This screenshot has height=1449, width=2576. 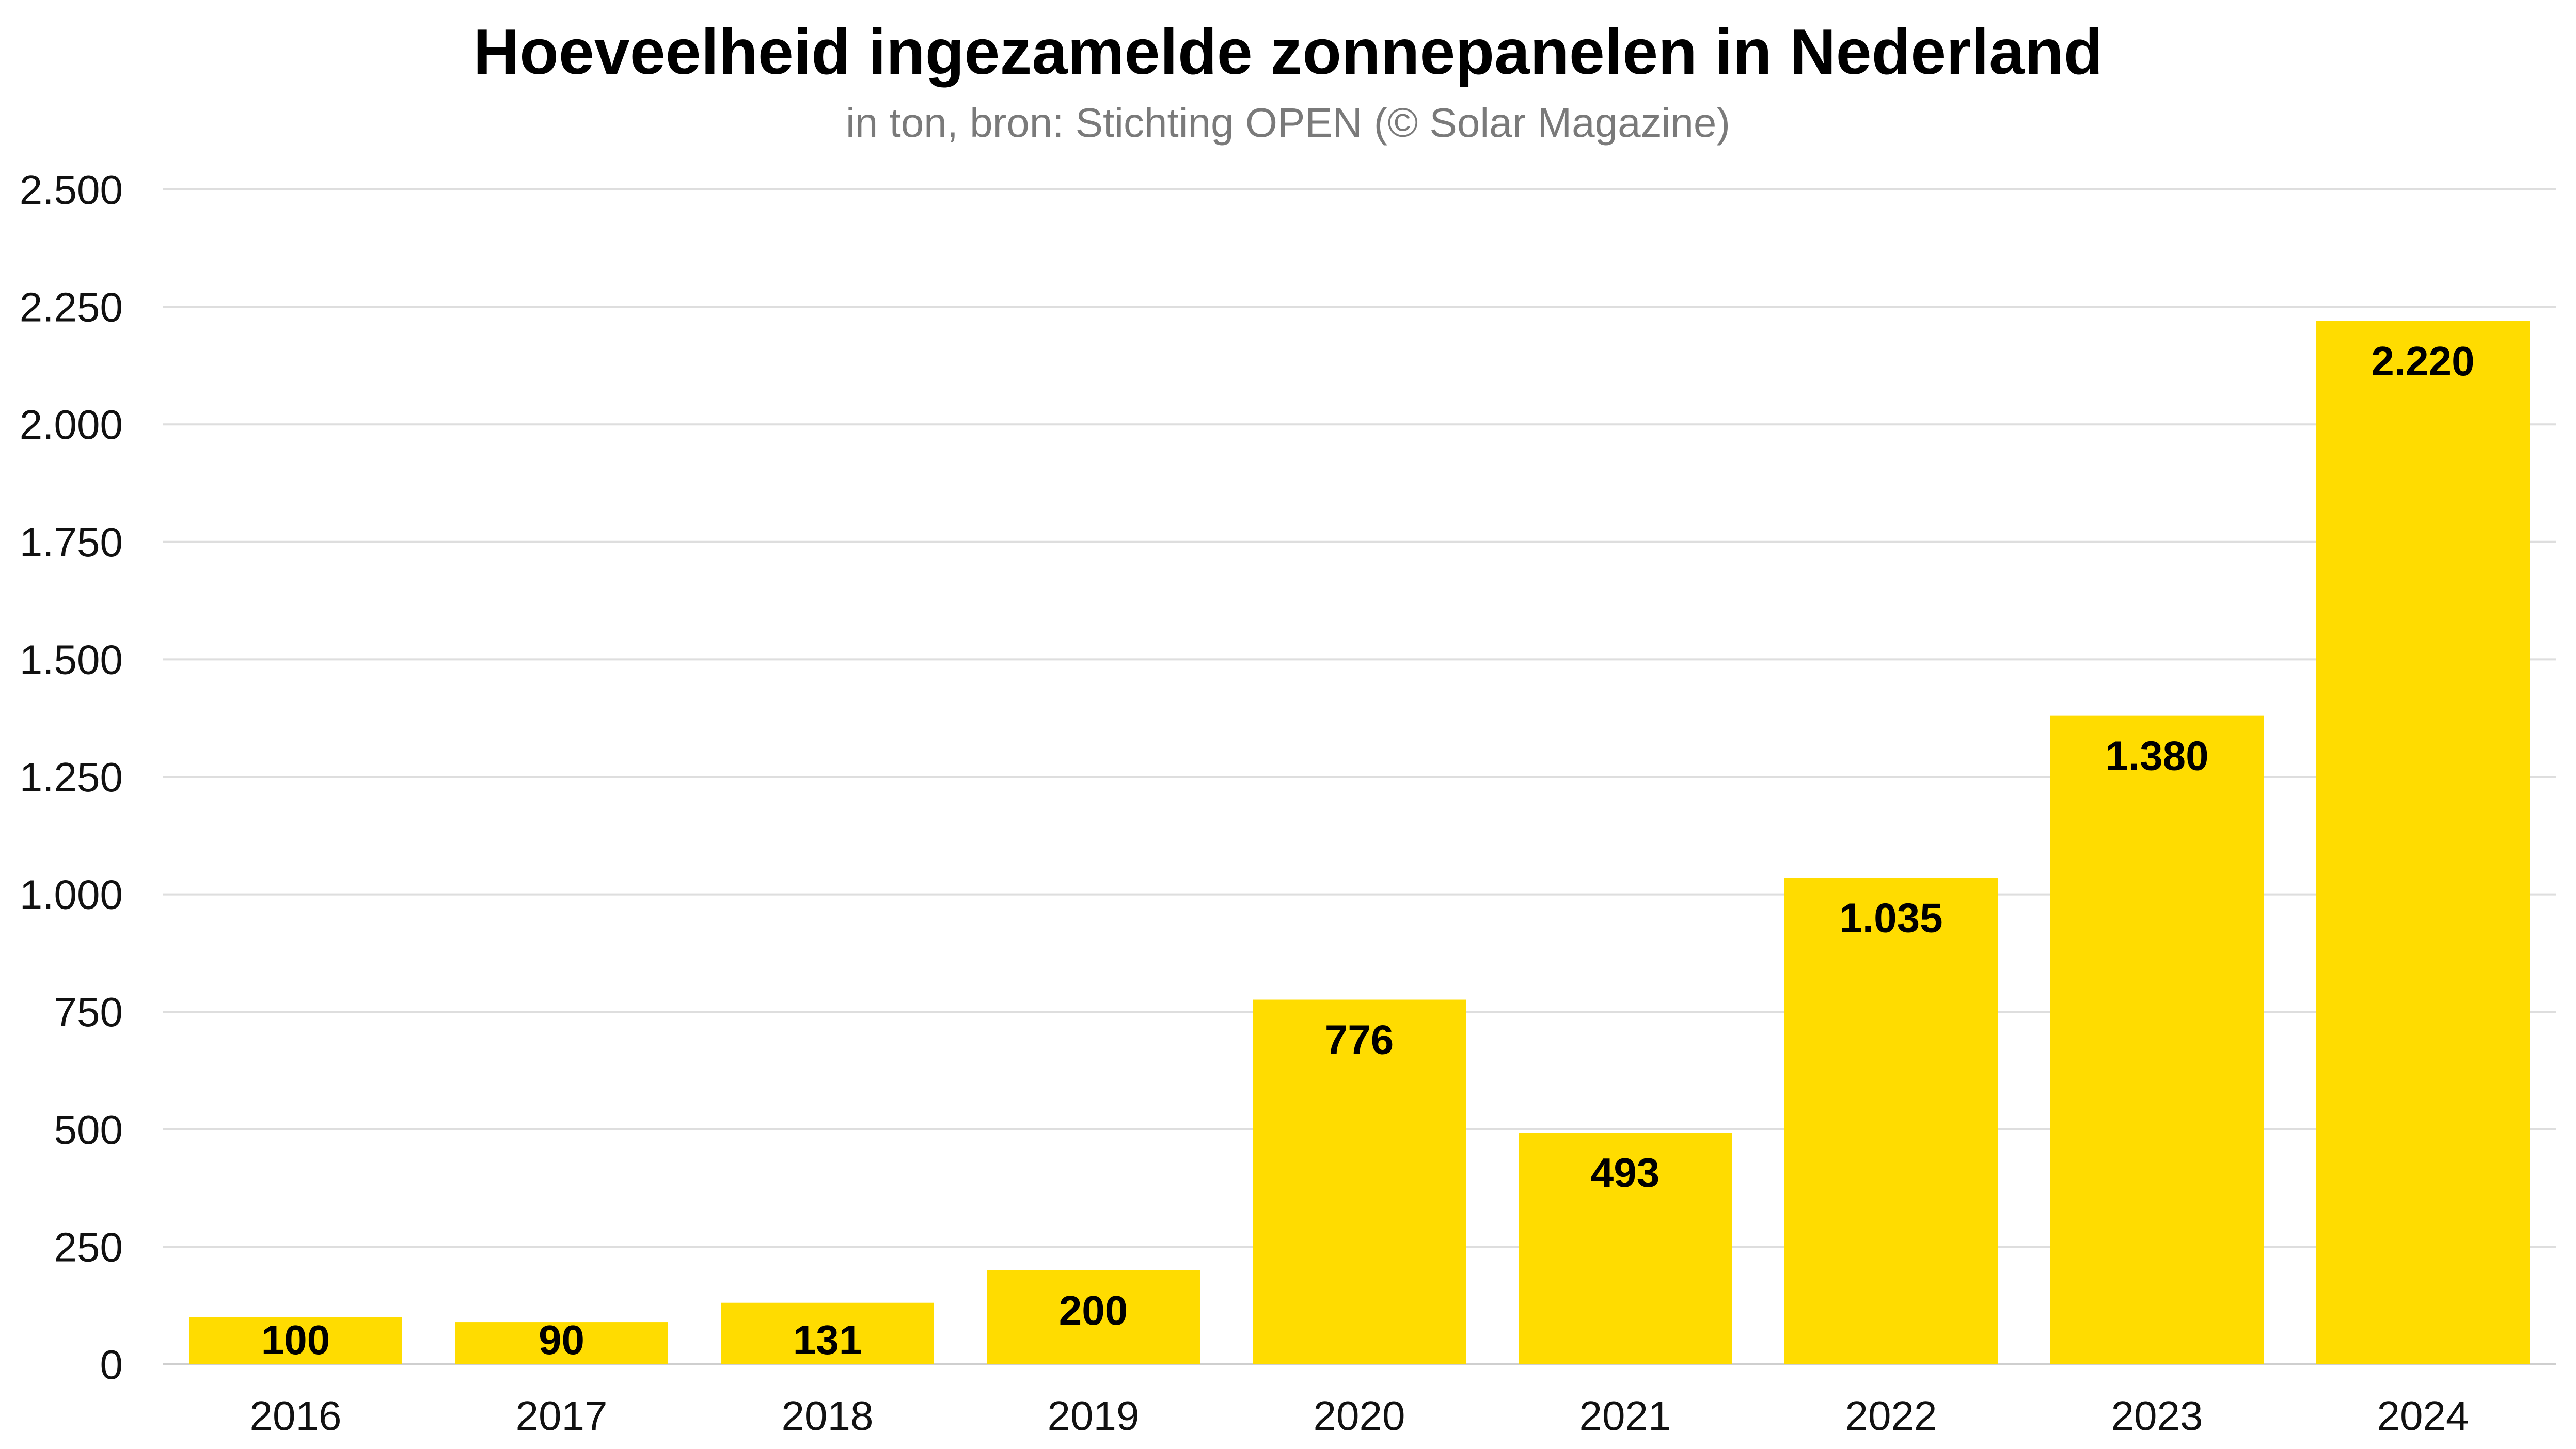 What do you see at coordinates (1891, 1121) in the screenshot?
I see `bar-2022` at bounding box center [1891, 1121].